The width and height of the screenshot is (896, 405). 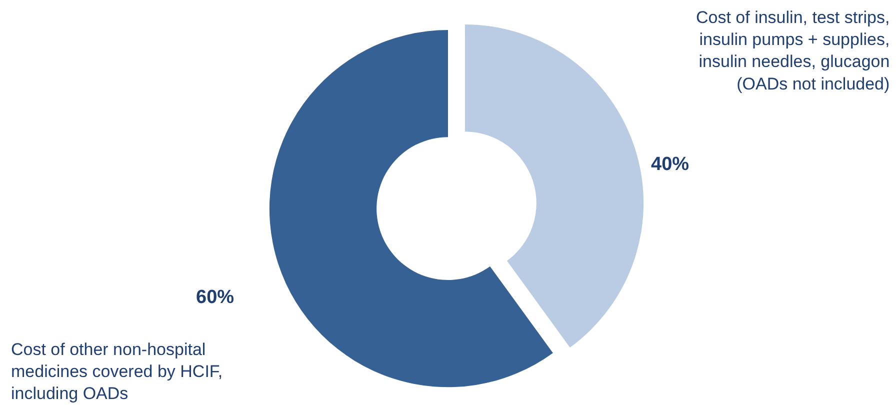 What do you see at coordinates (117, 372) in the screenshot?
I see `slice-label: Cost of other non-hospital medicines covered by HCIF, including OADs` at bounding box center [117, 372].